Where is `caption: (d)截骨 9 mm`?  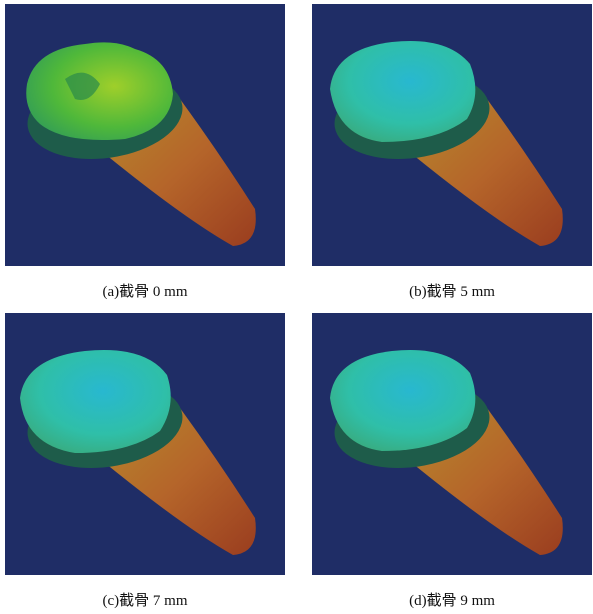
caption: (d)截骨 9 mm is located at coordinates (452, 601).